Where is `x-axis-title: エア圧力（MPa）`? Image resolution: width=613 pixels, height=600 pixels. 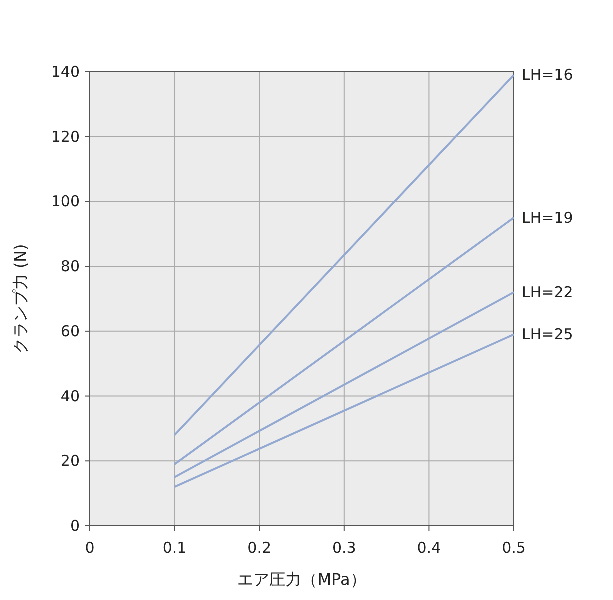
x-axis-title: エア圧力（MPa） is located at coordinates (302, 579).